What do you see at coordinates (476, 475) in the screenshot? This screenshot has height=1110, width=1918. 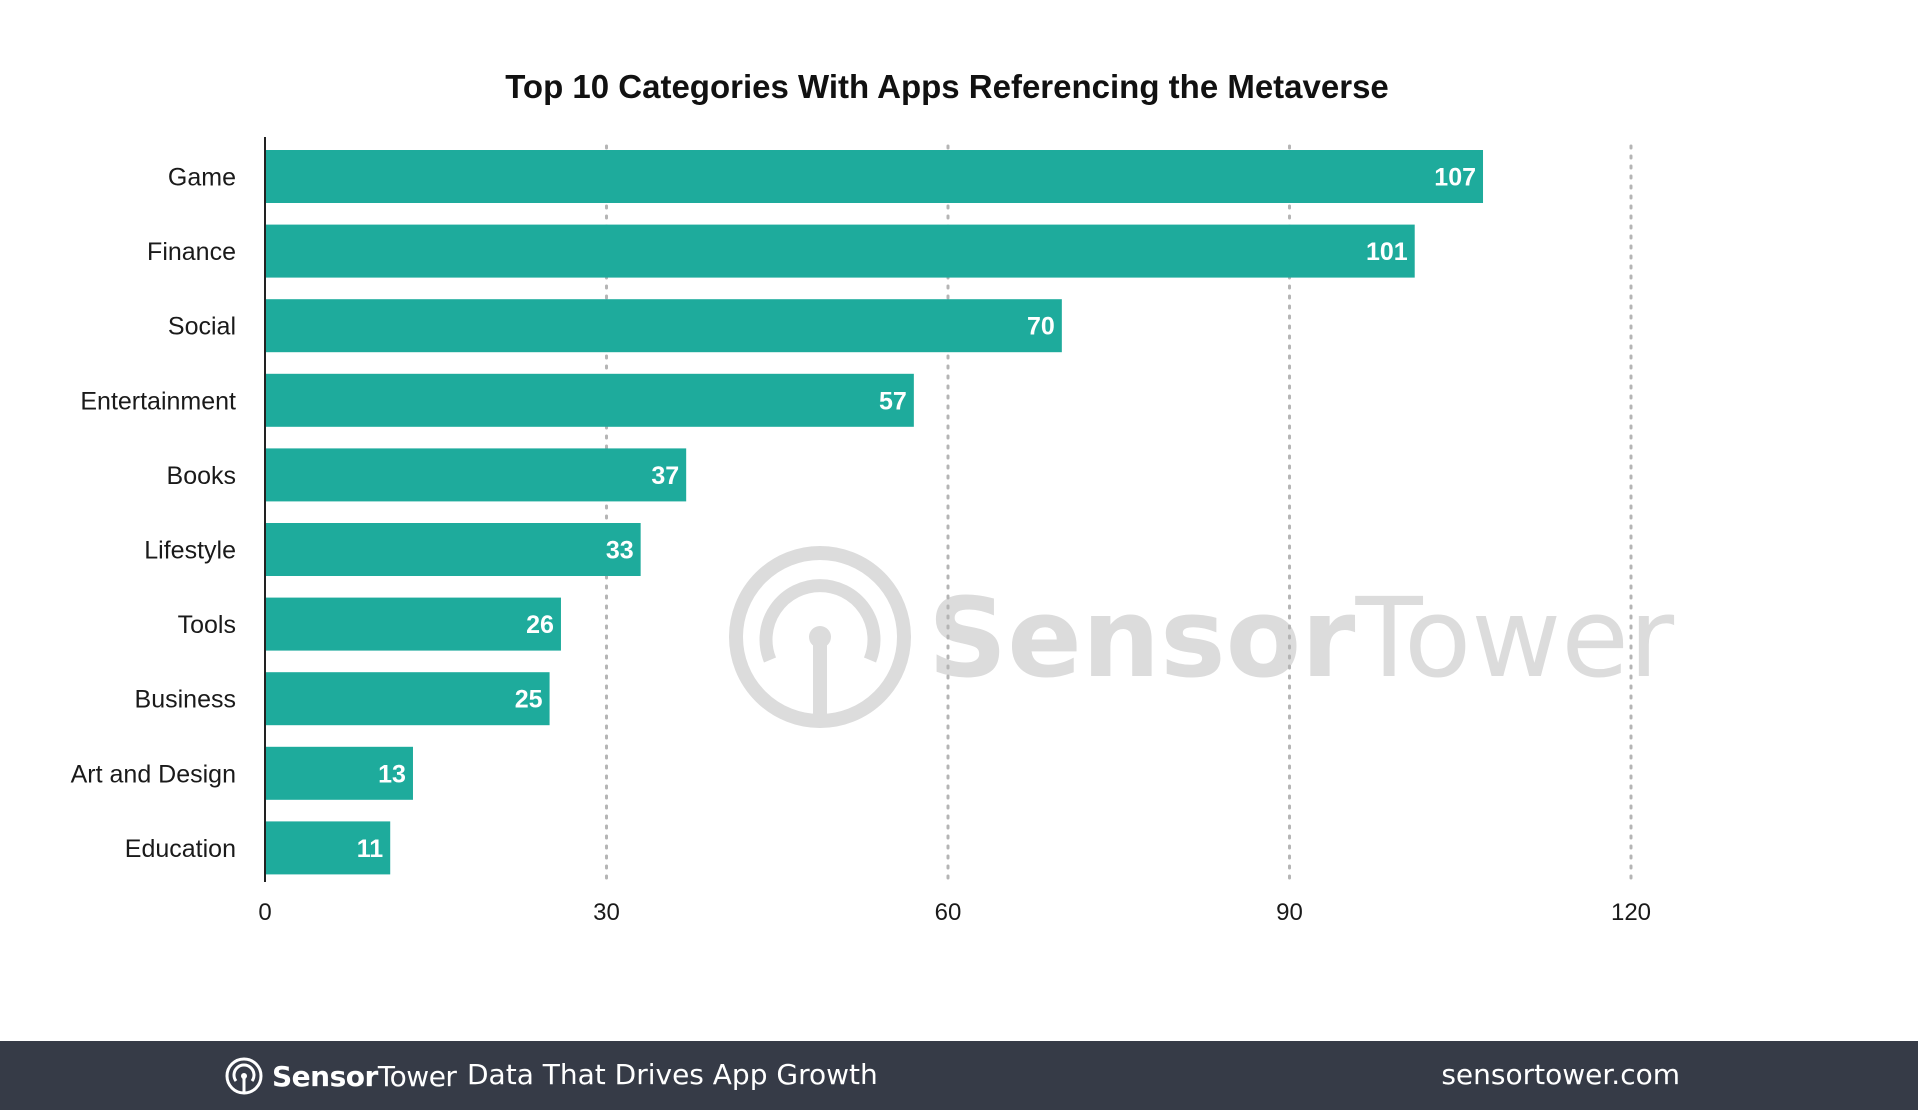 I see `bar-books` at bounding box center [476, 475].